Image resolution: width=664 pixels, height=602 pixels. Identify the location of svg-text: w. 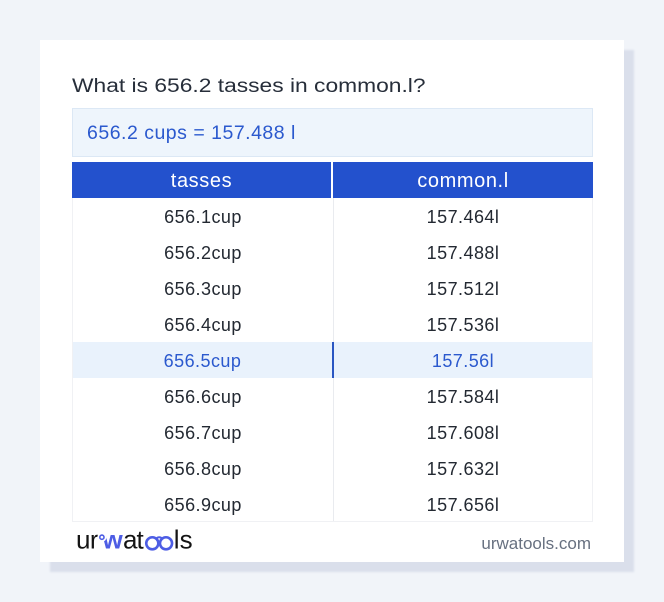
(113, 541).